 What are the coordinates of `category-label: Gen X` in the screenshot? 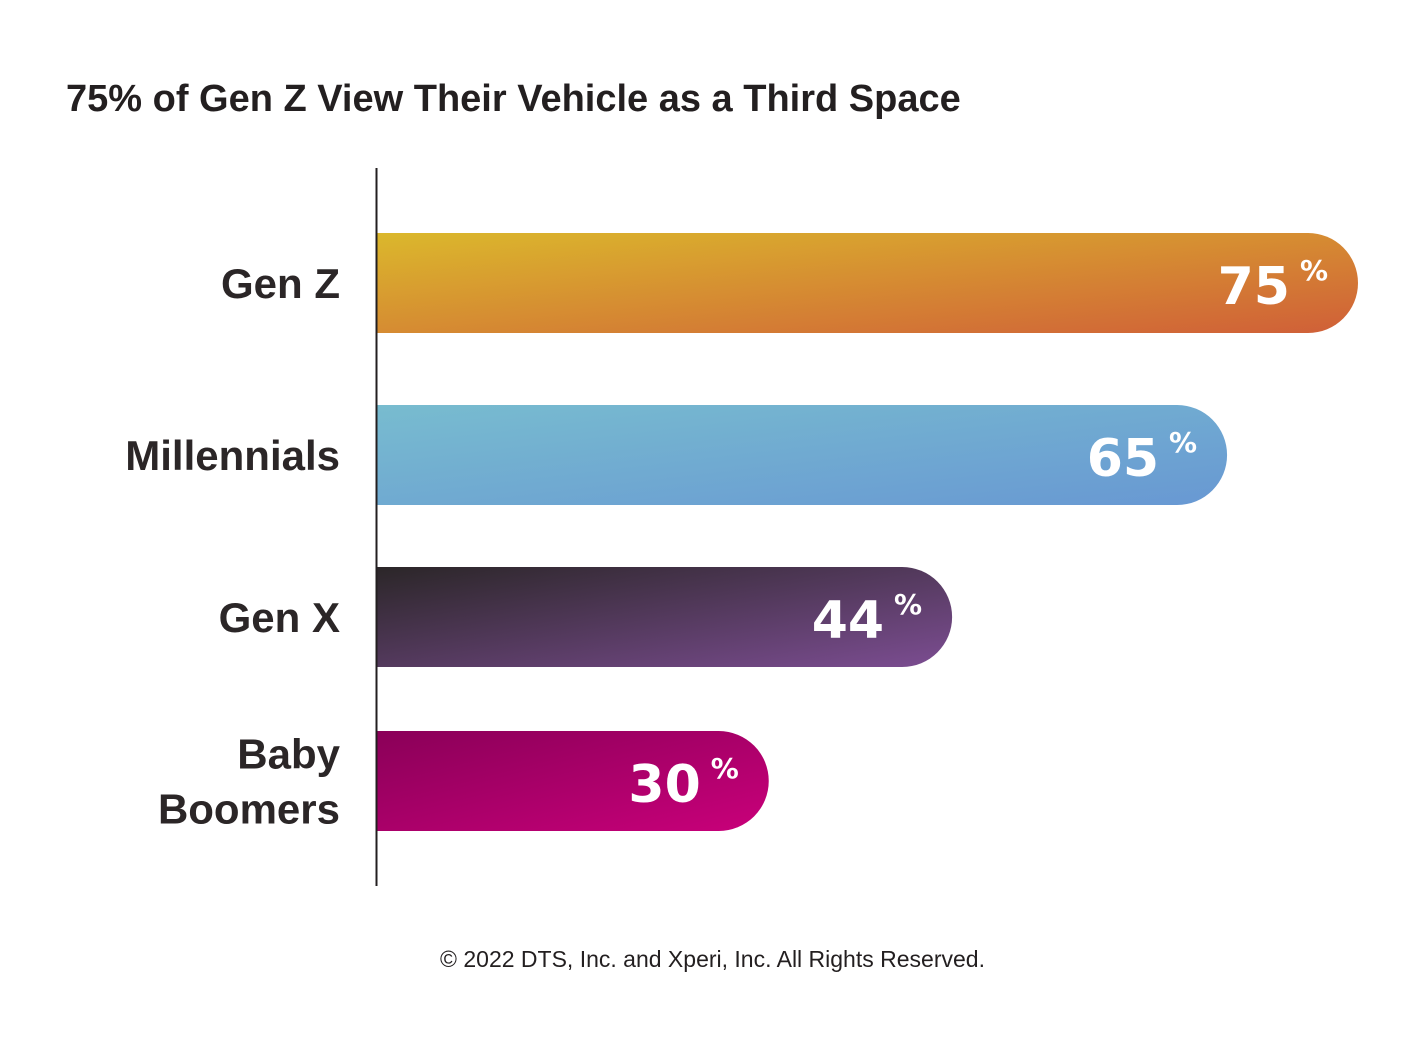 It's located at (279, 617).